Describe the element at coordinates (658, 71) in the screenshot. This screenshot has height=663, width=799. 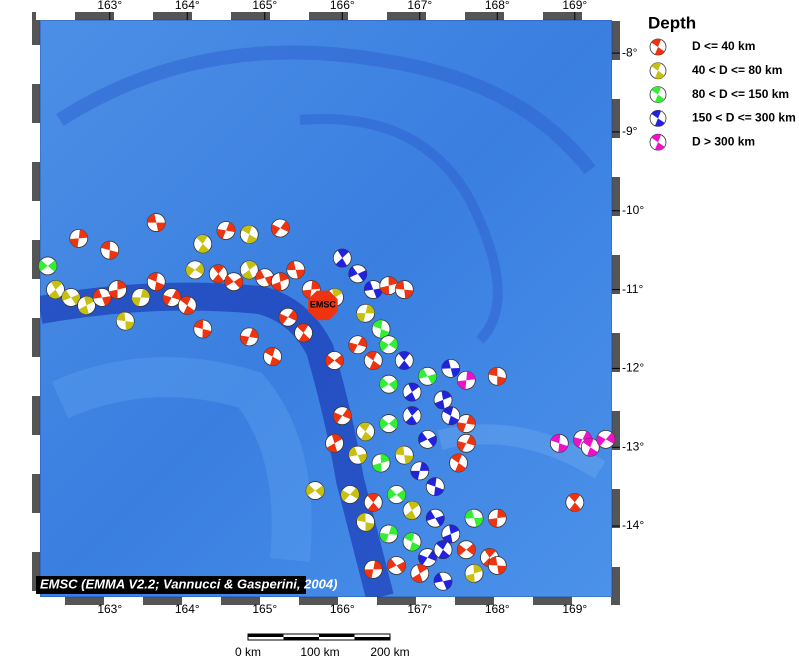
I see `legend-symbol` at that location.